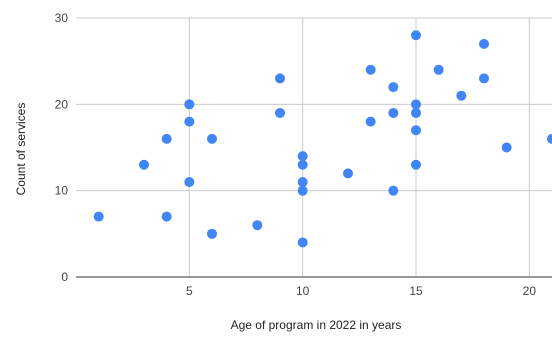 This screenshot has height=339, width=552. Describe the element at coordinates (530, 291) in the screenshot. I see `x-tick-label: 20` at that location.